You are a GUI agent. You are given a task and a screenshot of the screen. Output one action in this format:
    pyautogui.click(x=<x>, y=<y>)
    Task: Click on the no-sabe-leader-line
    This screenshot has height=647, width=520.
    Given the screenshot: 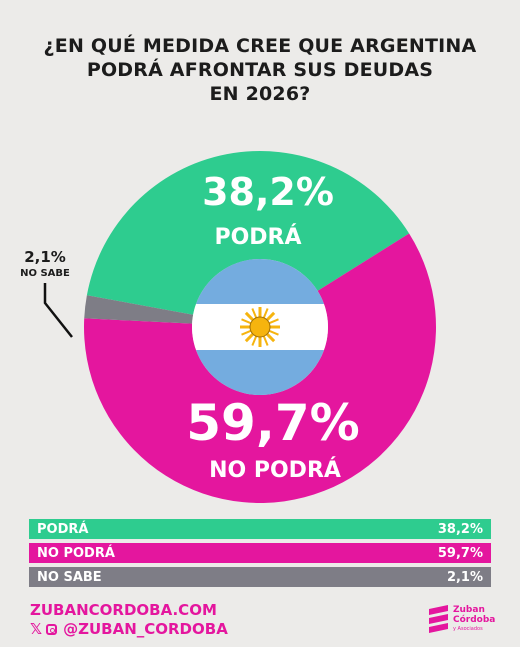 What is the action you would take?
    pyautogui.click(x=58, y=310)
    